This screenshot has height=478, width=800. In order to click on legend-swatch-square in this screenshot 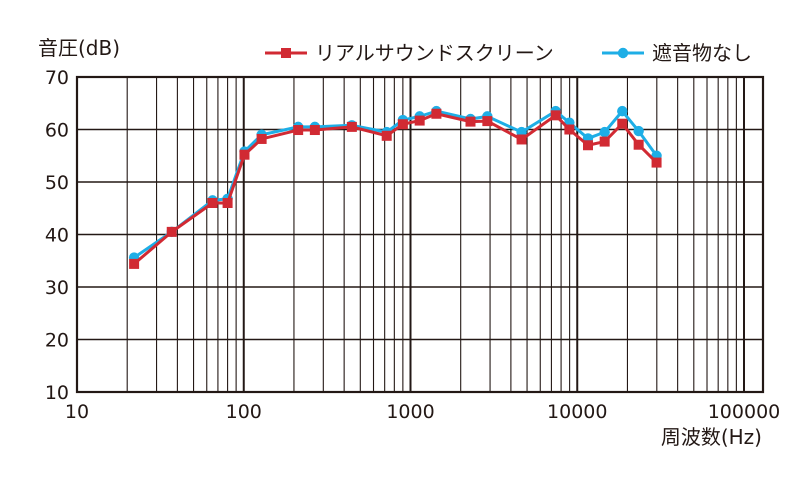, I will do `click(286, 53)`.